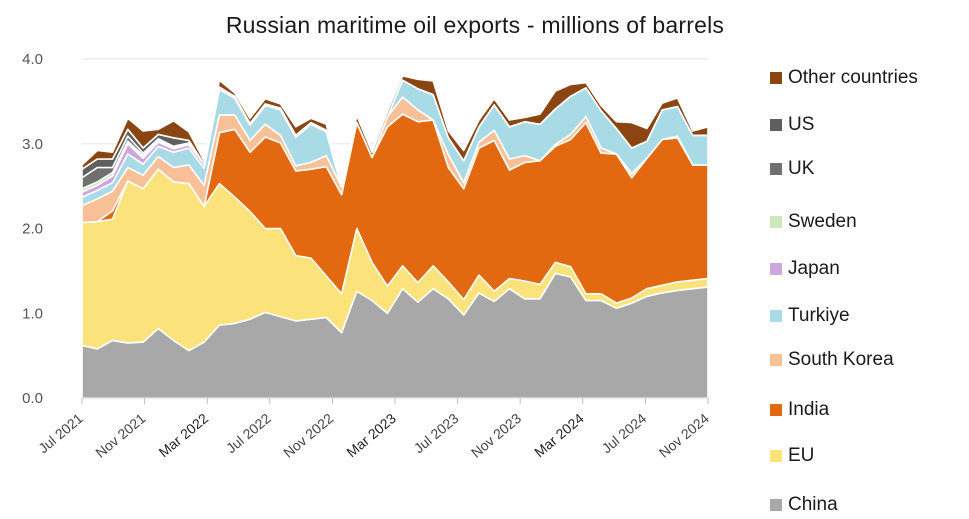 Image resolution: width=969 pixels, height=519 pixels. What do you see at coordinates (853, 77) in the screenshot?
I see `legend-label: Other countries` at bounding box center [853, 77].